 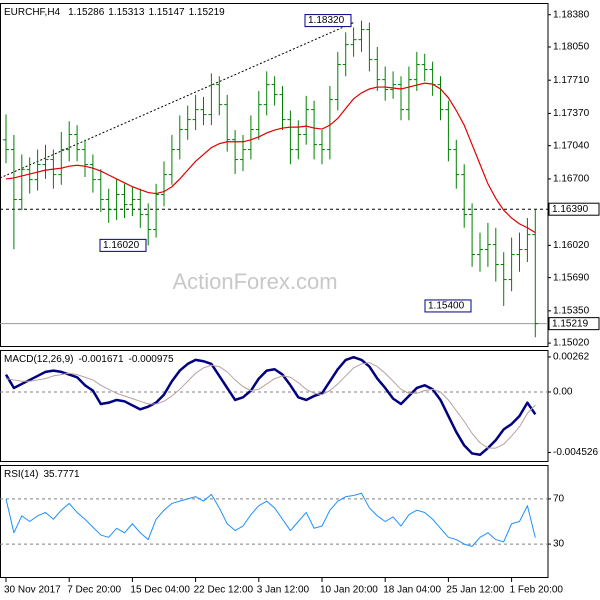 I want to click on y-tick-label: -0.004526, so click(x=575, y=452).